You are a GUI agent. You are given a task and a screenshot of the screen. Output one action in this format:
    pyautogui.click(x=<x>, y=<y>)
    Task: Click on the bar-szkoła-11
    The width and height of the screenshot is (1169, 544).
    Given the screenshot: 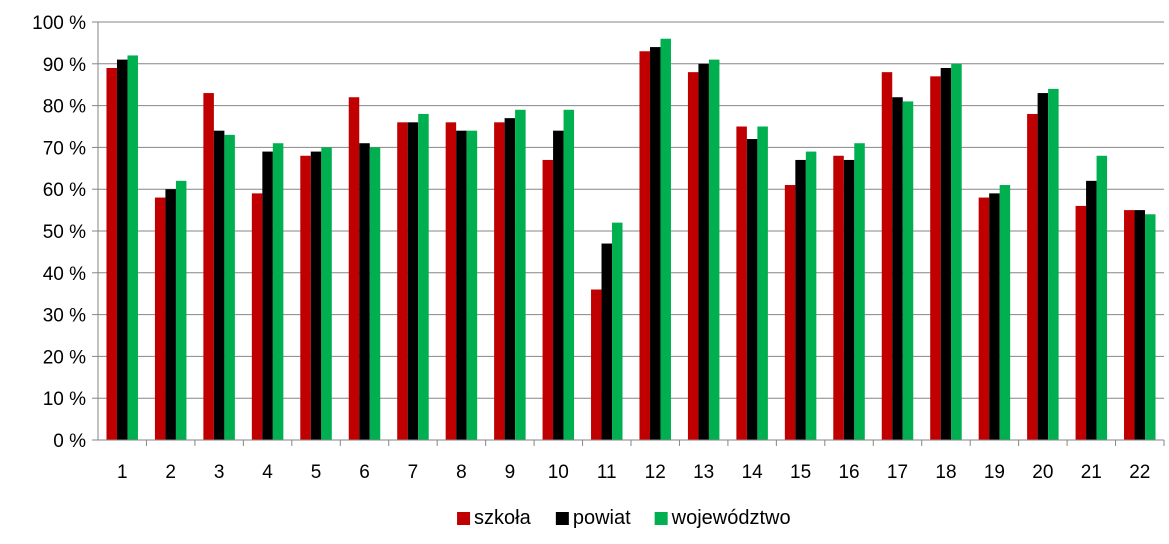 What is the action you would take?
    pyautogui.click(x=596, y=364)
    